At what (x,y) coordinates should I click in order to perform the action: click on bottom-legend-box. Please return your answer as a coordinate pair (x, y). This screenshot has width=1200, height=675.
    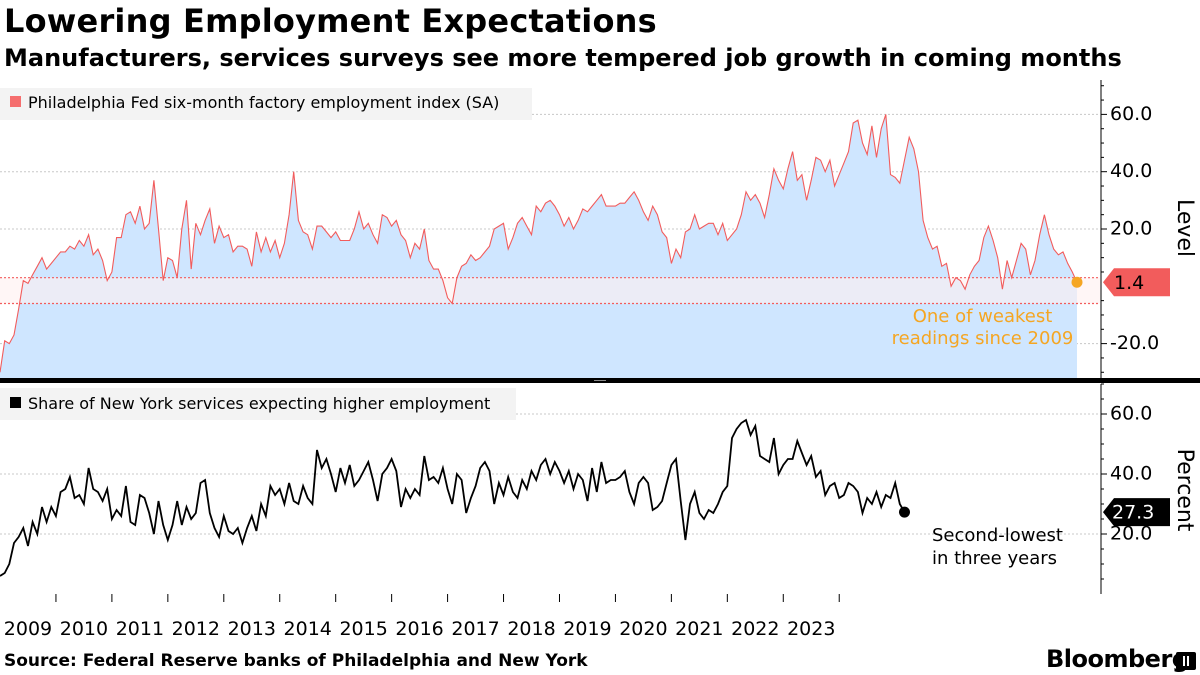
    Looking at the image, I should click on (258, 404).